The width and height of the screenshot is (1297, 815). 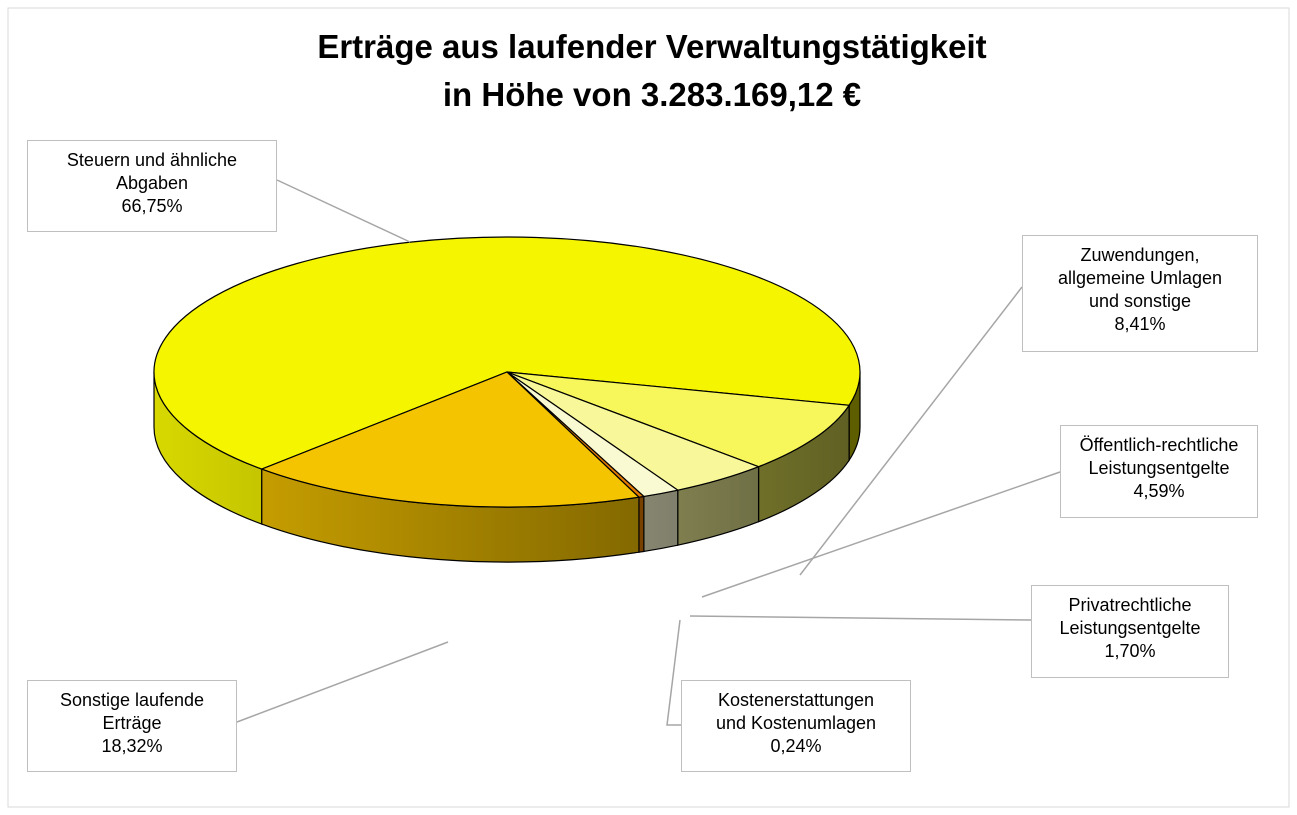 I want to click on label-value: 8,41%, so click(x=1140, y=324).